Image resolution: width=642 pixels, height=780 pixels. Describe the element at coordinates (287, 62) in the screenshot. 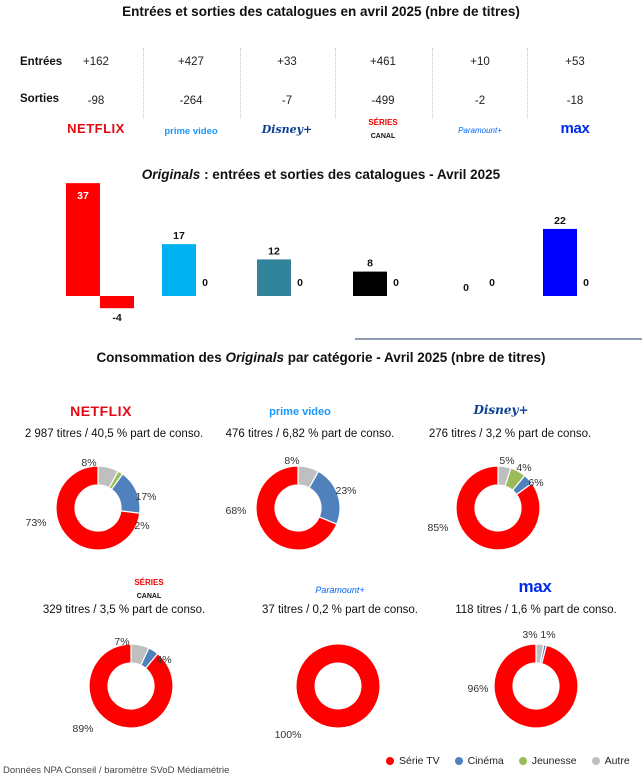

I see `entrees-disney: +33` at that location.